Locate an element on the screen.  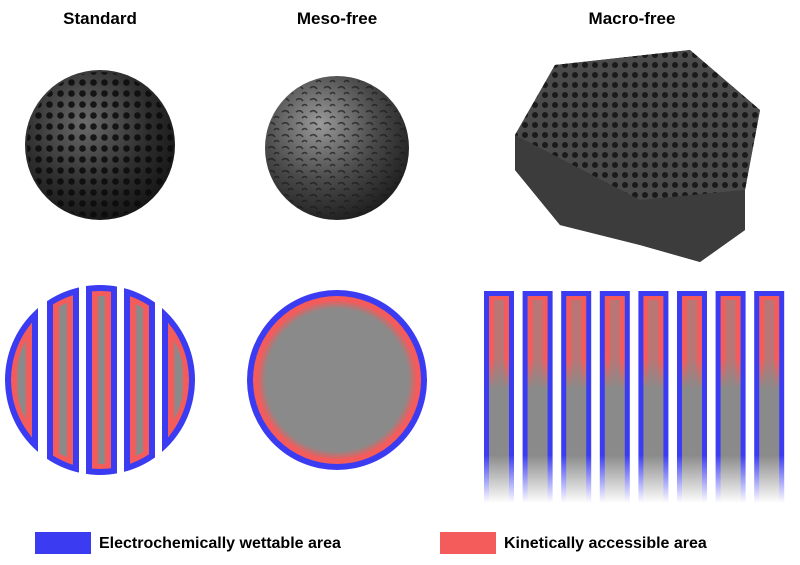
macro-free-block is located at coordinates (637, 156).